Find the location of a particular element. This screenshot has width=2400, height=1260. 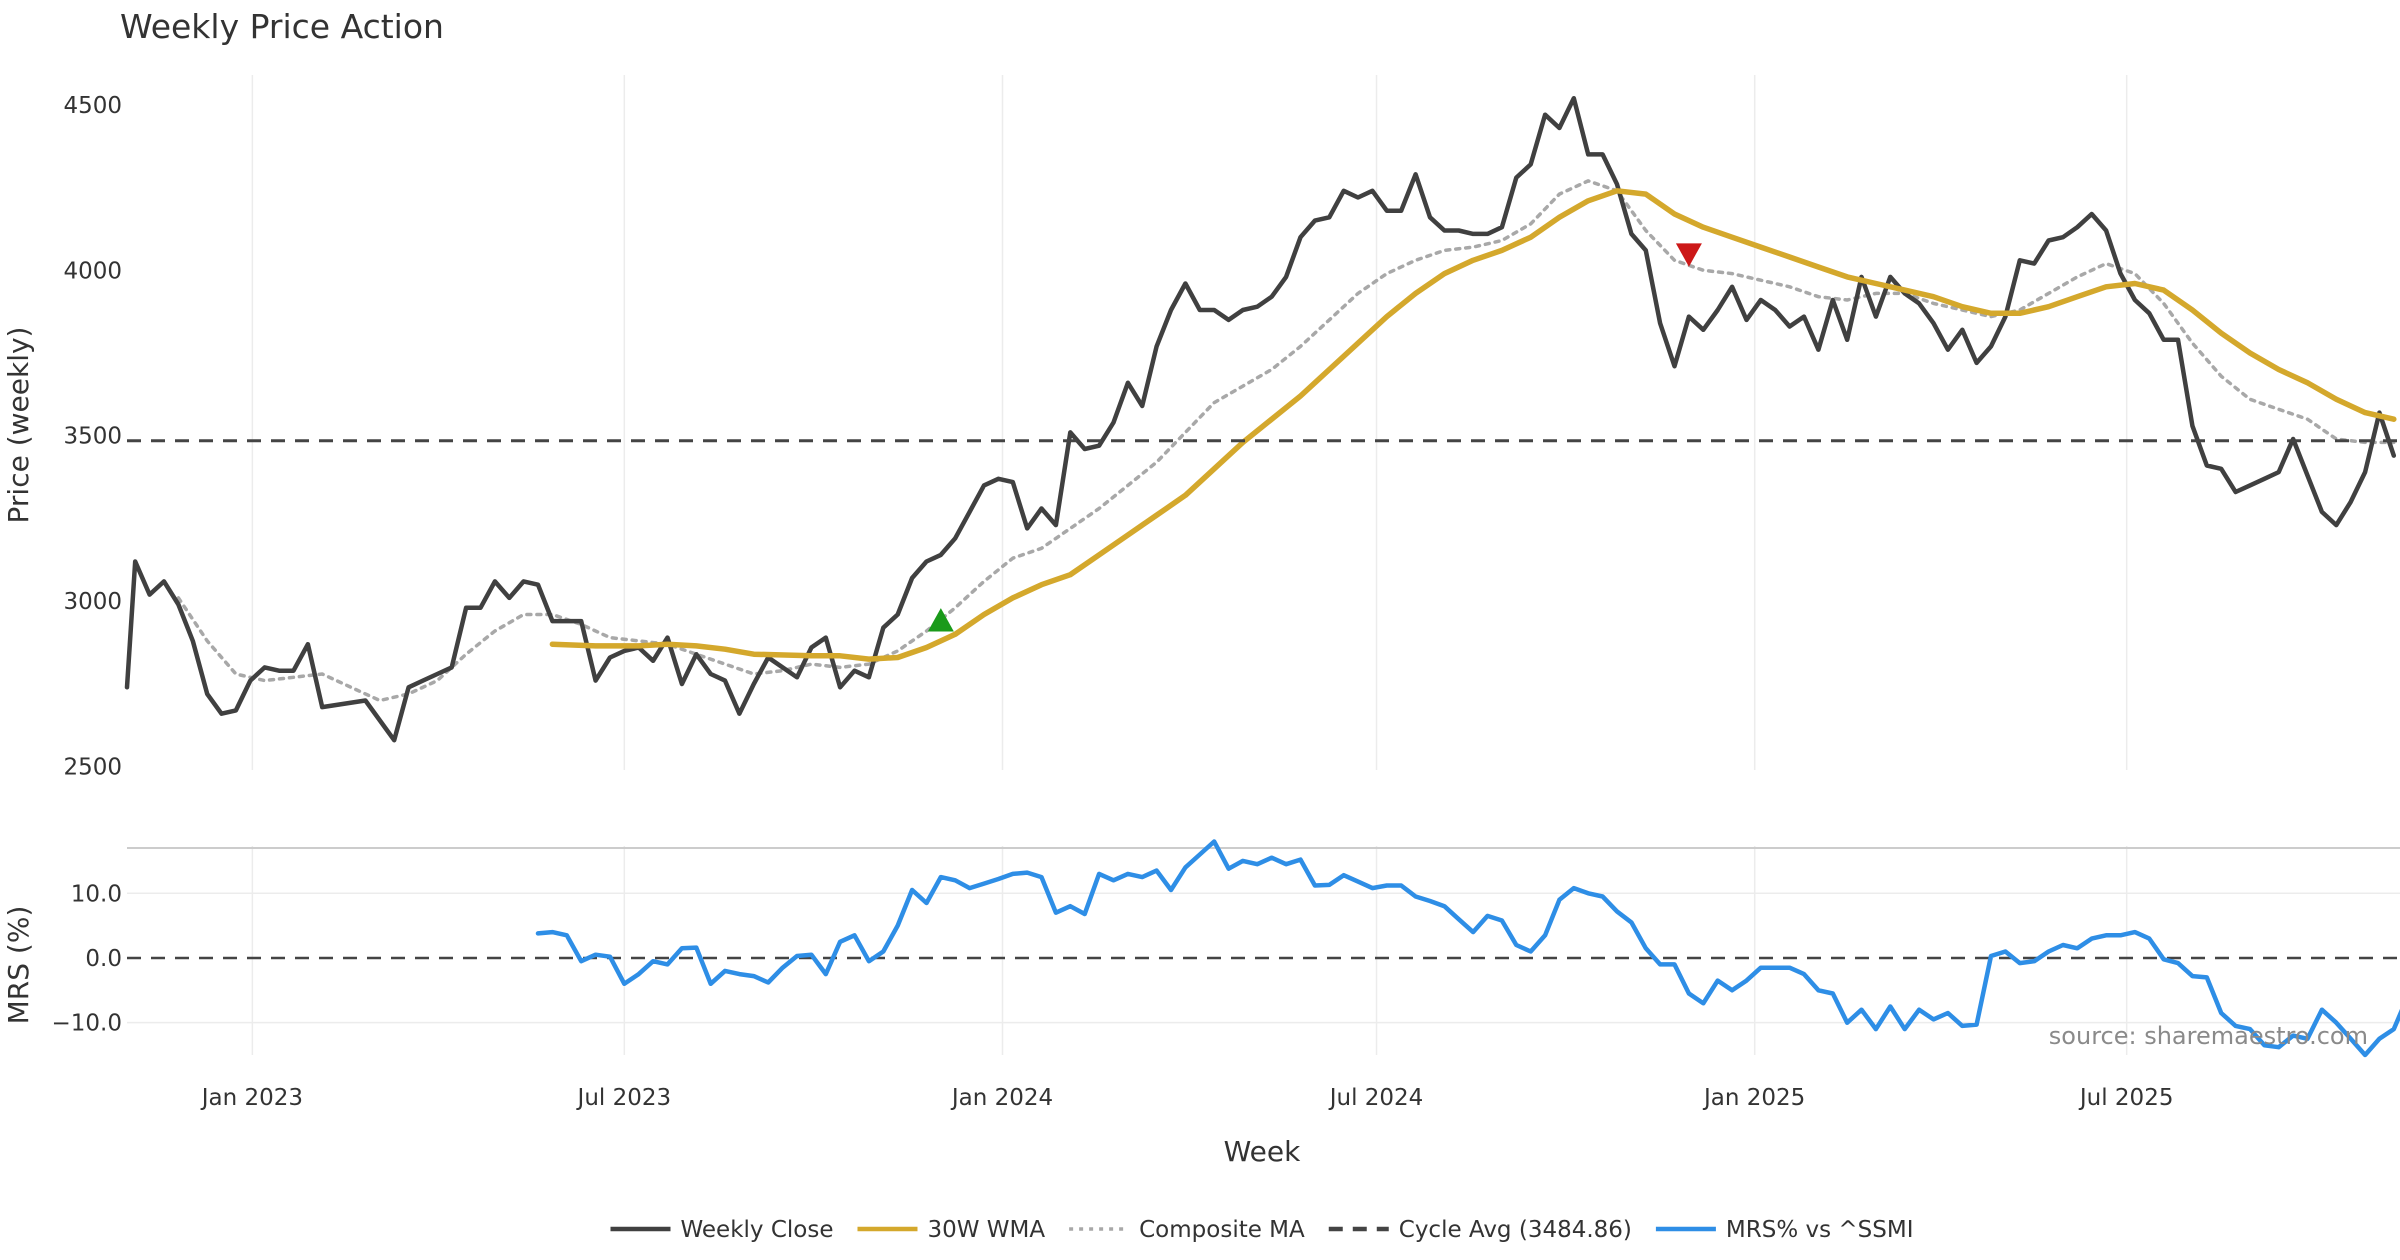

sell-signal-marker is located at coordinates (1688, 255).